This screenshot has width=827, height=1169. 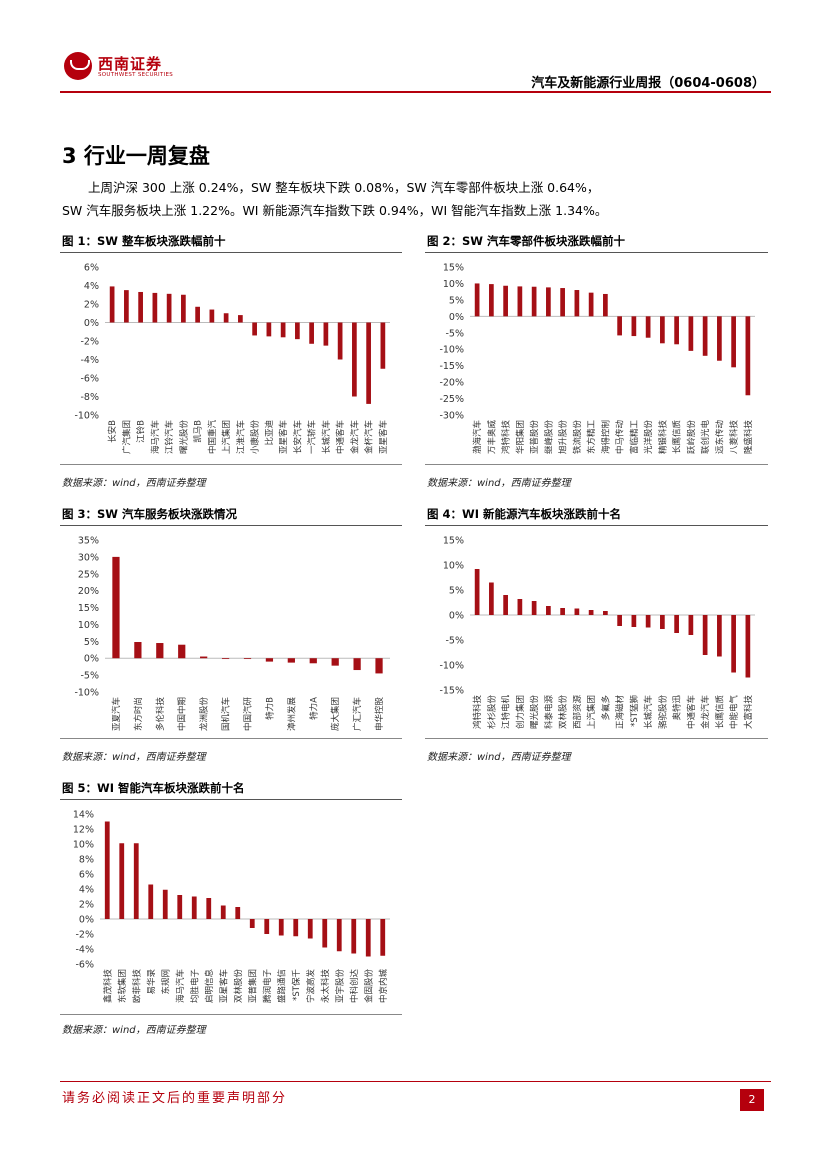 What do you see at coordinates (596, 464) in the screenshot?
I see `figure-2-bottom-rule` at bounding box center [596, 464].